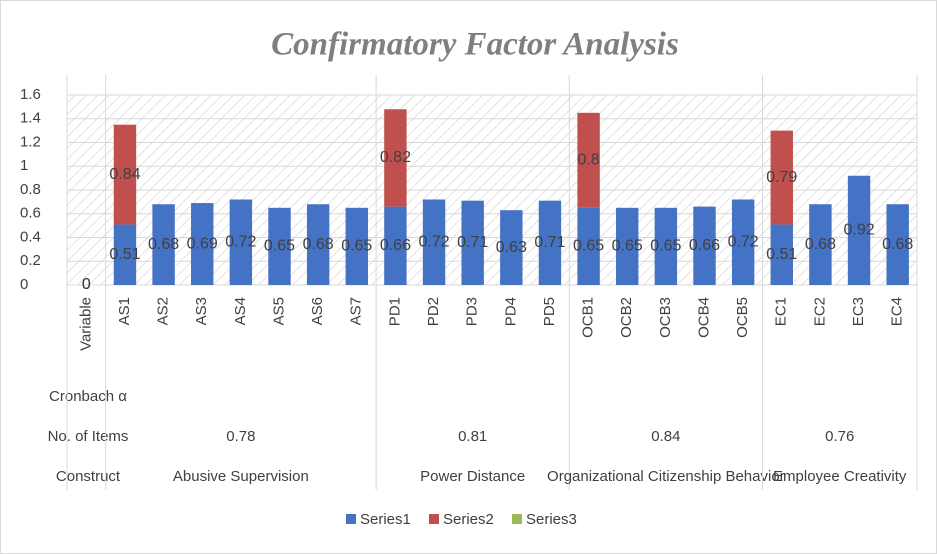 Image resolution: width=937 pixels, height=554 pixels. I want to click on data-label: 0.79, so click(781, 177).